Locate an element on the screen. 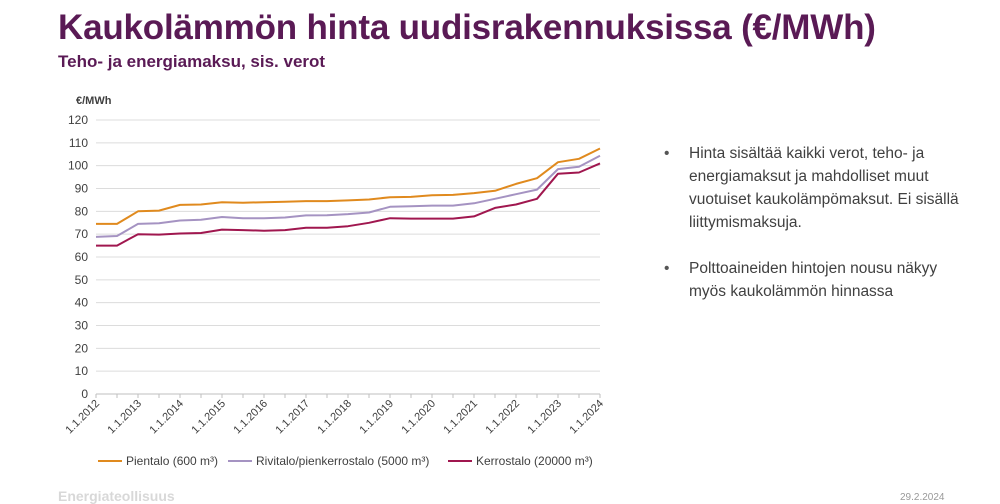 Image resolution: width=1000 pixels, height=504 pixels. series-lines is located at coordinates (348, 197).